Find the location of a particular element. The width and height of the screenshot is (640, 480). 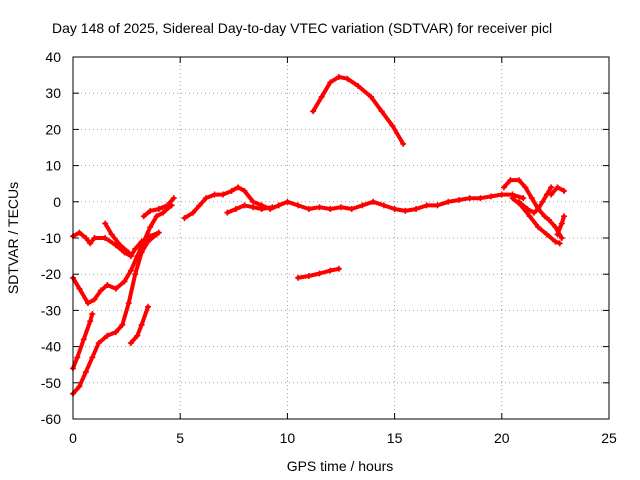

series-s8 is located at coordinates (139, 324).